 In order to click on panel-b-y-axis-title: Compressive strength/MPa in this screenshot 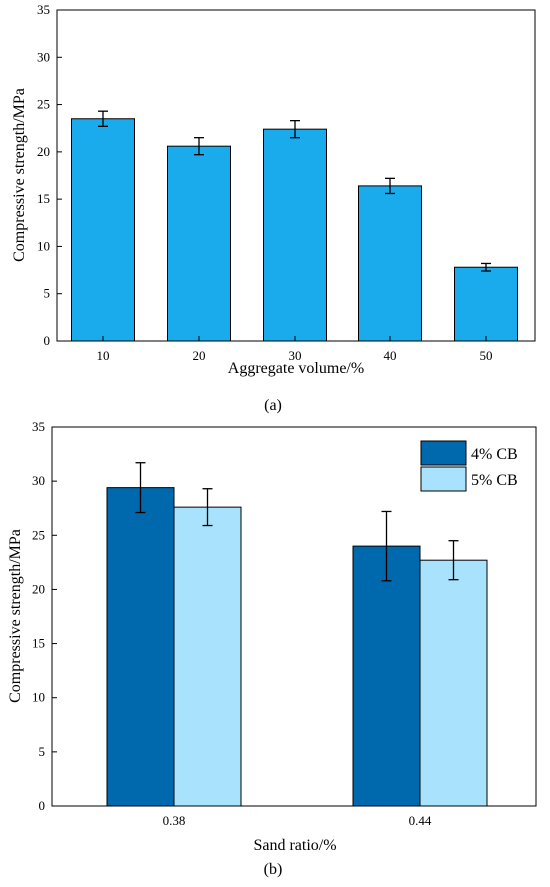, I will do `click(15, 616)`.